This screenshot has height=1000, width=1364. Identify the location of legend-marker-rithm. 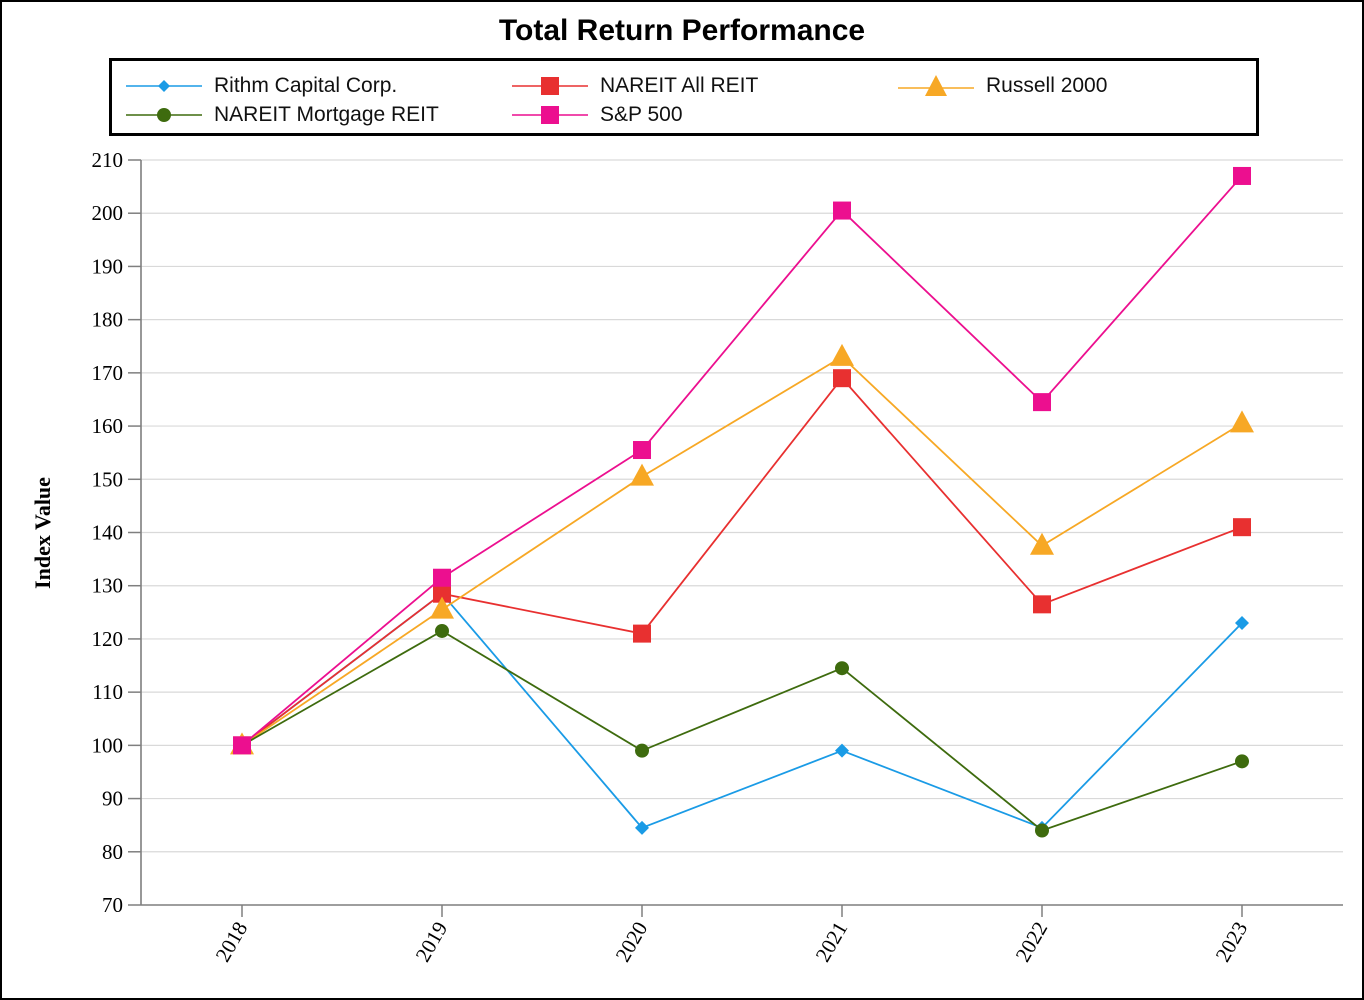
(164, 86).